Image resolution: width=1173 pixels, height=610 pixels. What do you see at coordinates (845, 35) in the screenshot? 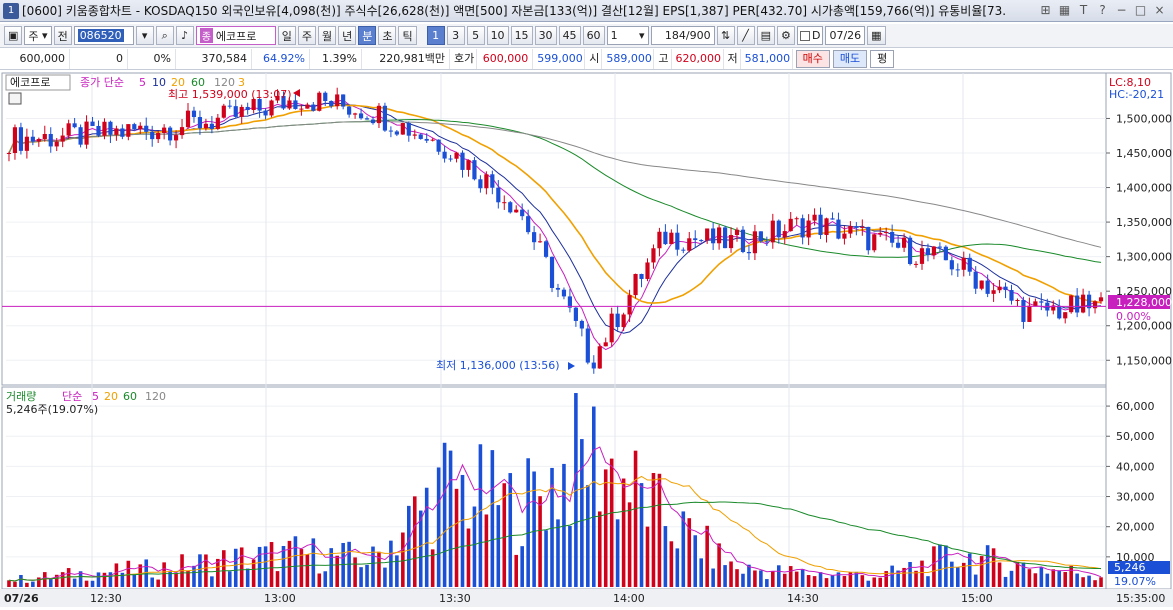
I see `date-input: 07/26` at bounding box center [845, 35].